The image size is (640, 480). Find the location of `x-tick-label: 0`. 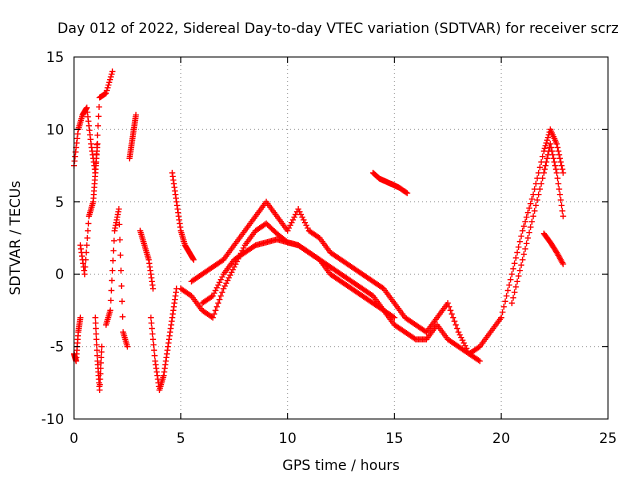

x-tick-label: 0 is located at coordinates (74, 439).